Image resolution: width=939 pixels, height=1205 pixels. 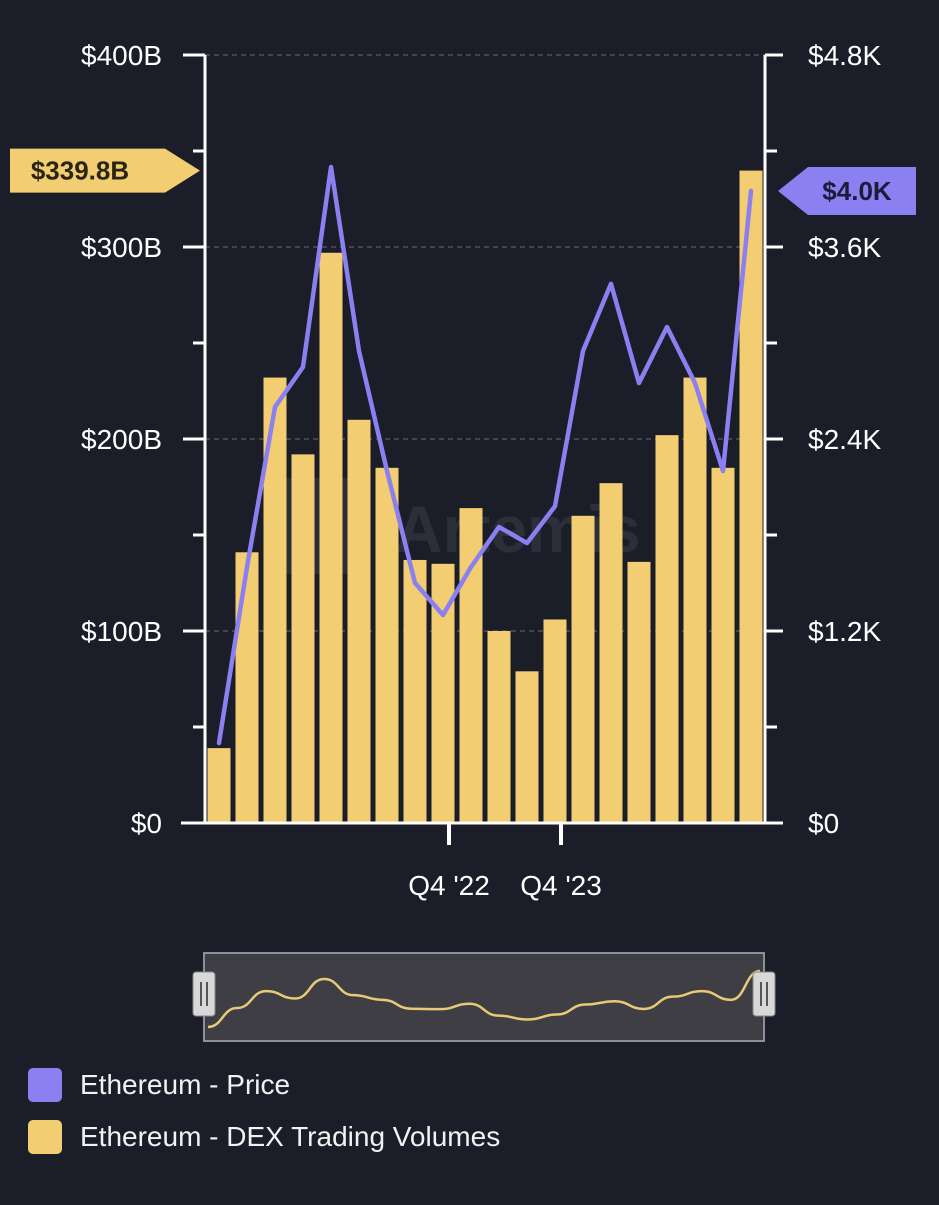 What do you see at coordinates (204, 994) in the screenshot?
I see `navigator-handle-left` at bounding box center [204, 994].